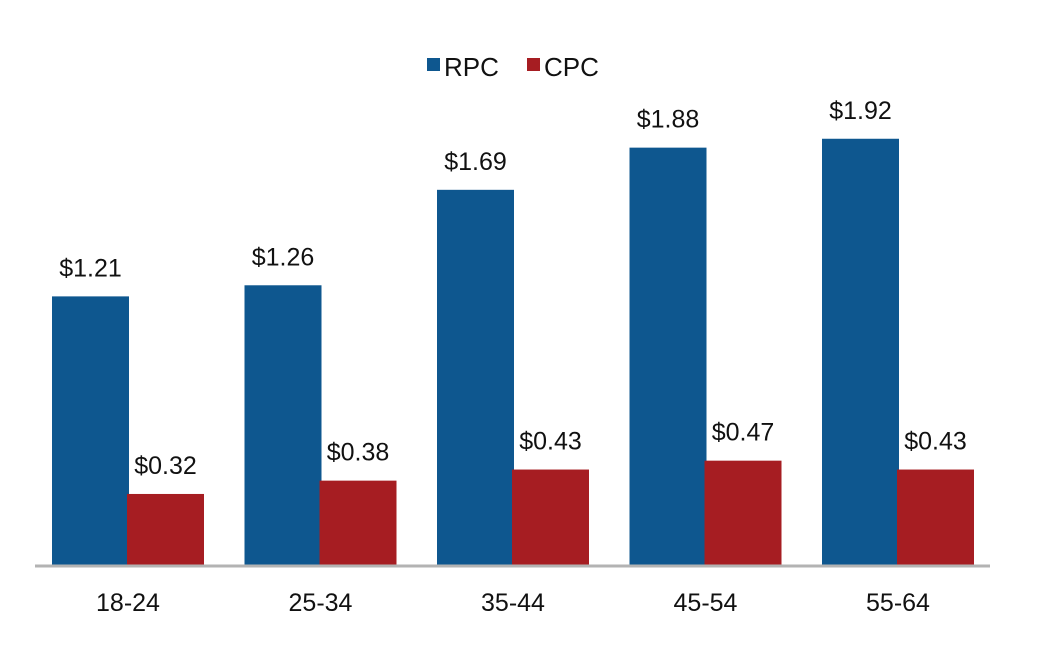 The width and height of the screenshot is (1043, 650). I want to click on value-label-cpc-25-34: $0.38, so click(358, 453).